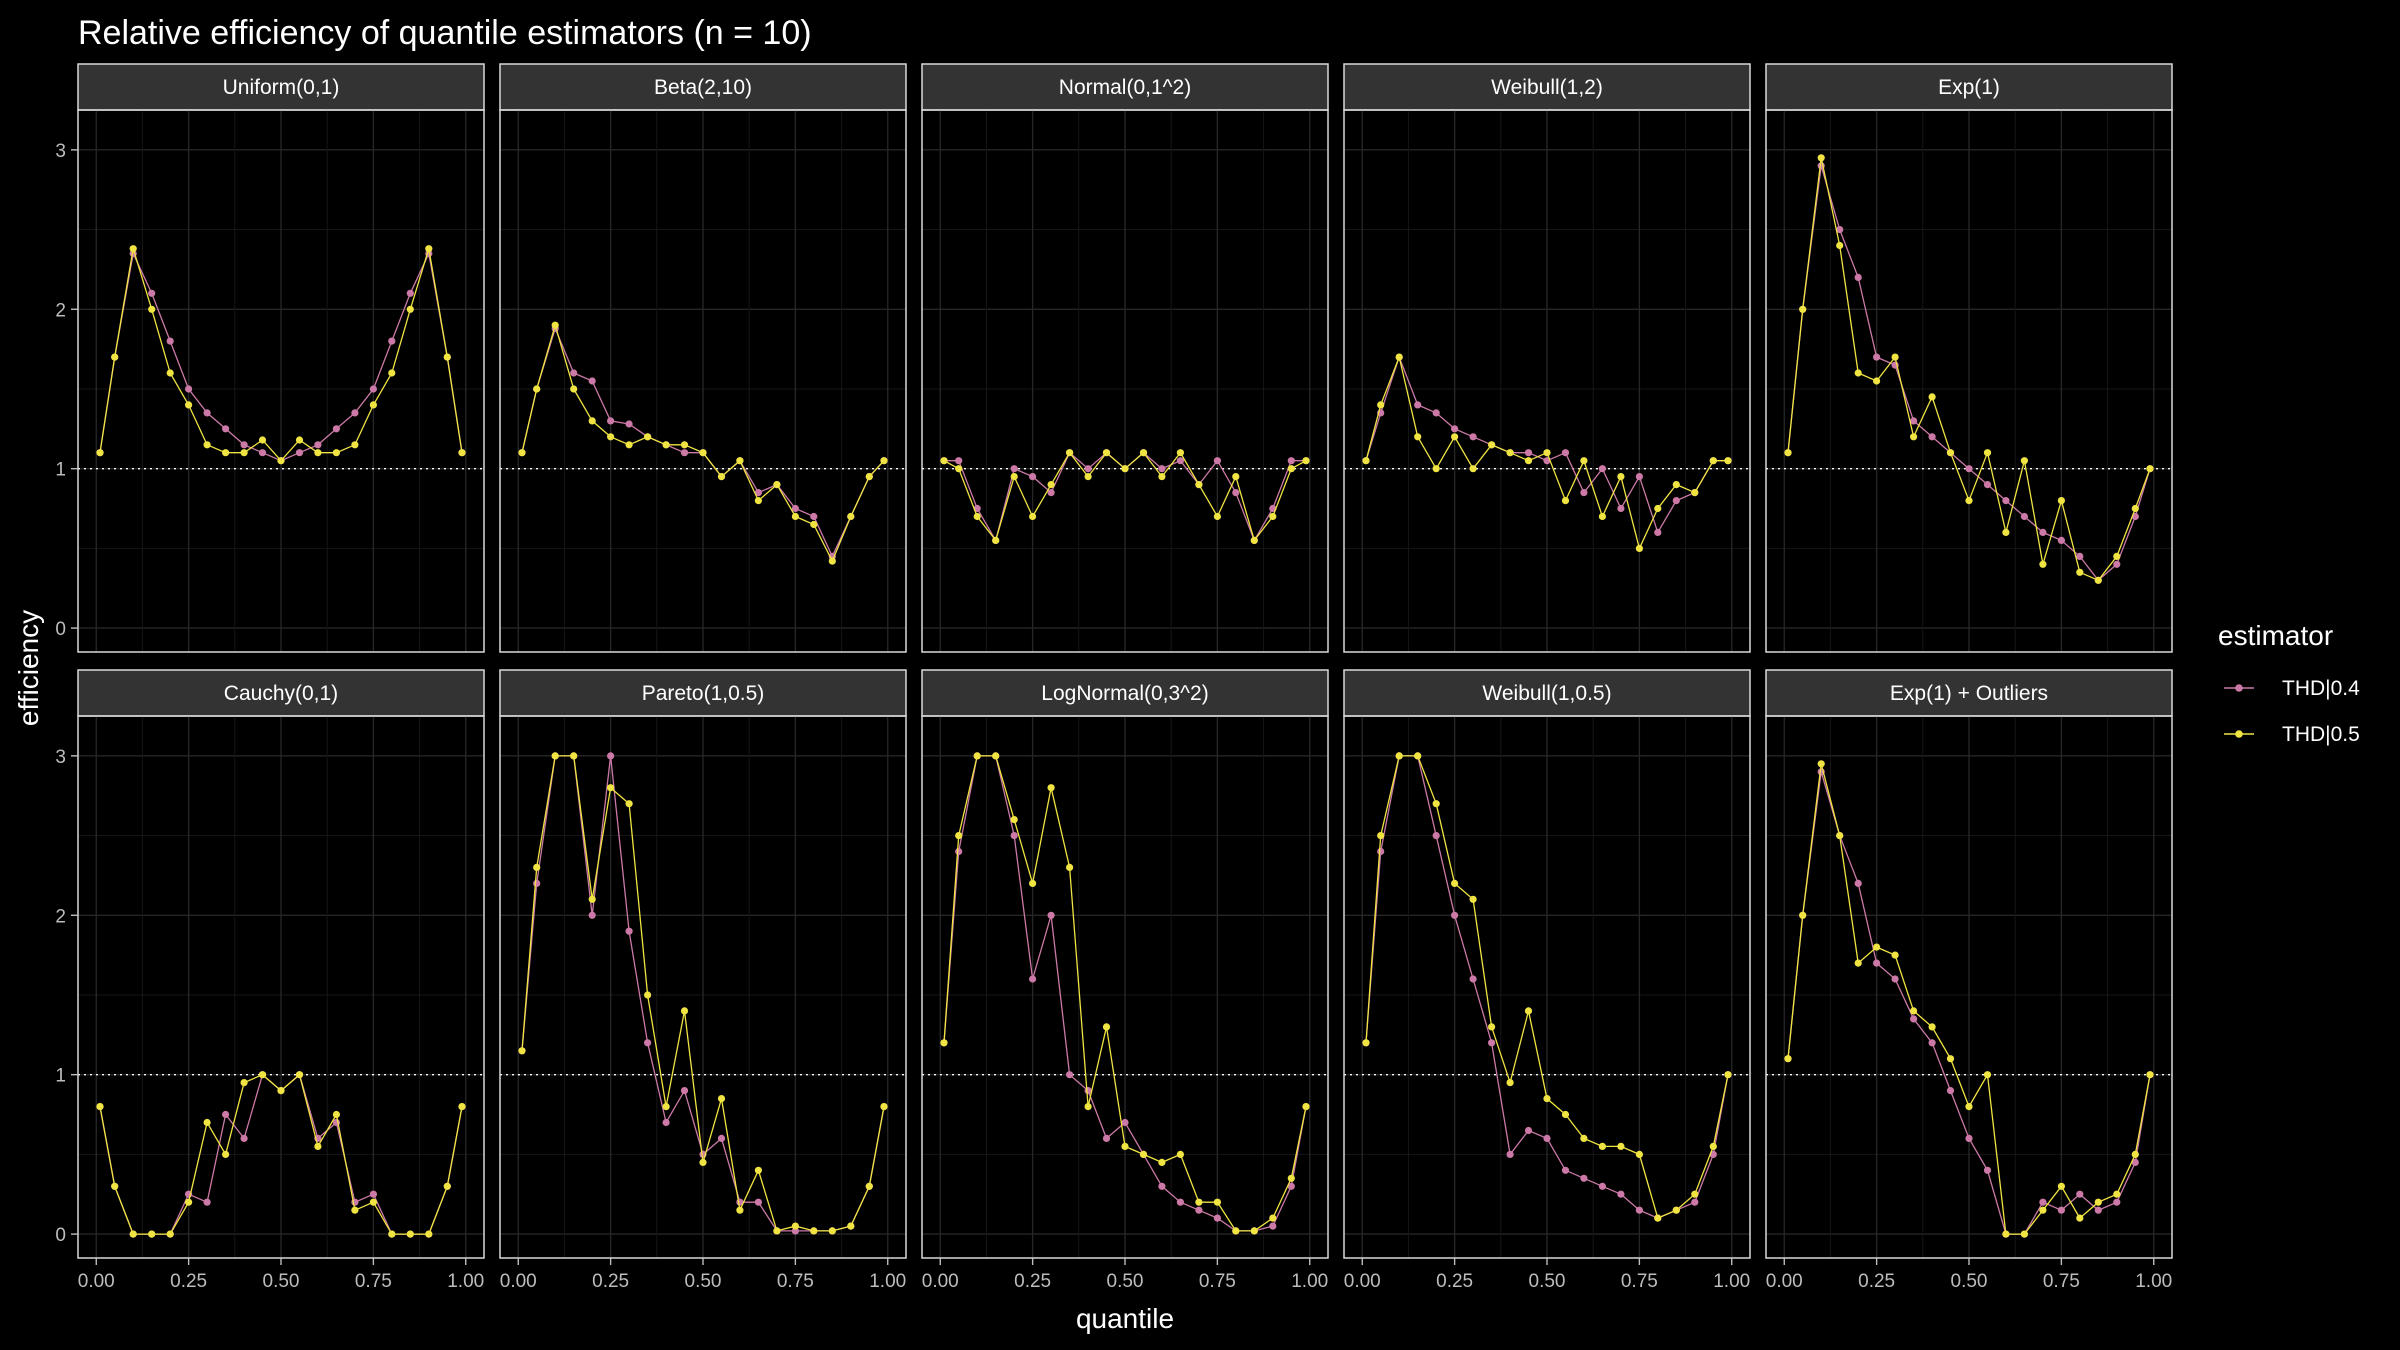 This screenshot has height=1350, width=2400. Describe the element at coordinates (28, 668) in the screenshot. I see `y-axis-title: efficiency` at that location.